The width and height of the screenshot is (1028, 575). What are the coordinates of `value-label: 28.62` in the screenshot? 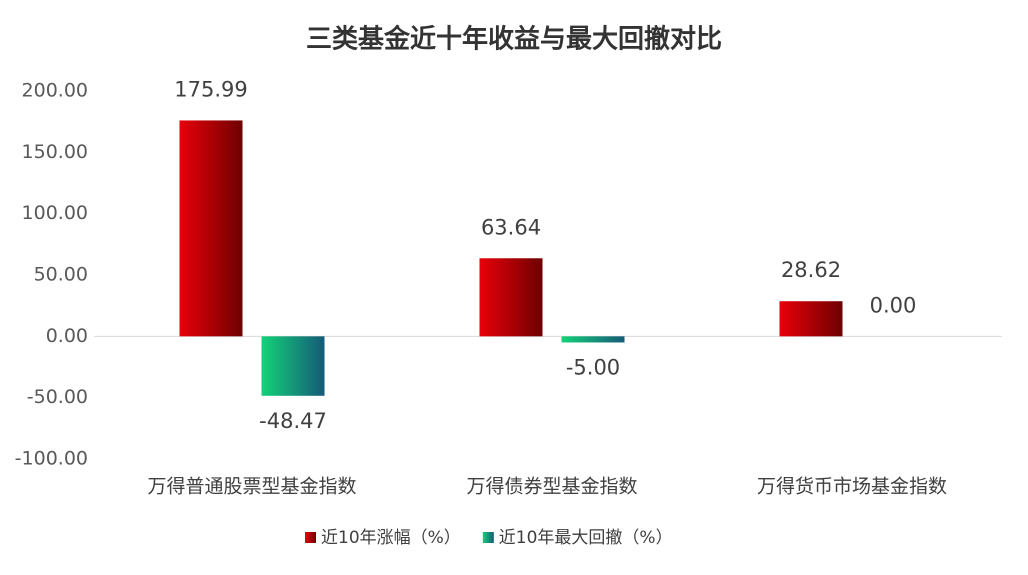 It's located at (811, 270).